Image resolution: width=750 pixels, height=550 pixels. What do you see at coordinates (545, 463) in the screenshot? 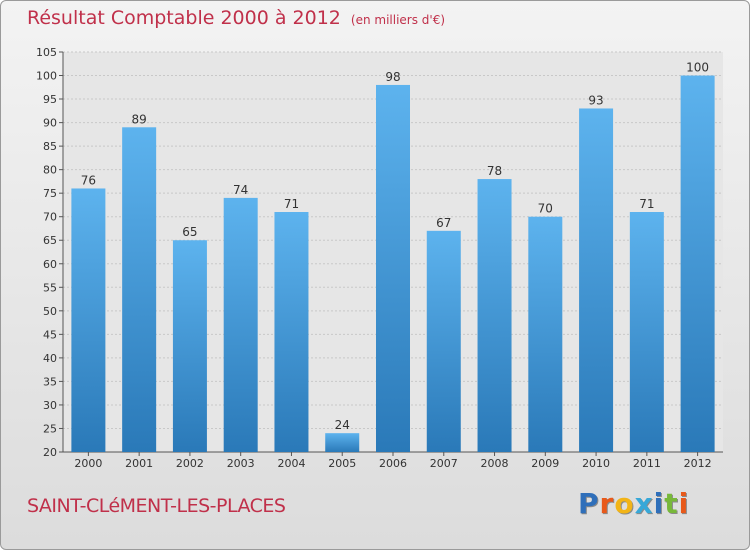
I see `x-tick-label: 2009` at bounding box center [545, 463].